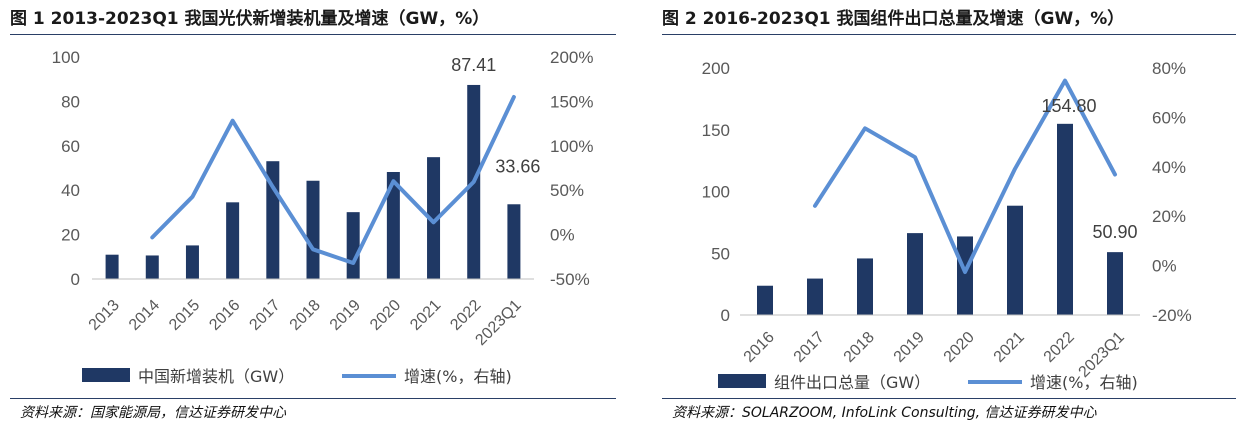 Image resolution: width=1240 pixels, height=428 pixels. What do you see at coordinates (517, 166) in the screenshot?
I see `data-label: 33.66` at bounding box center [517, 166].